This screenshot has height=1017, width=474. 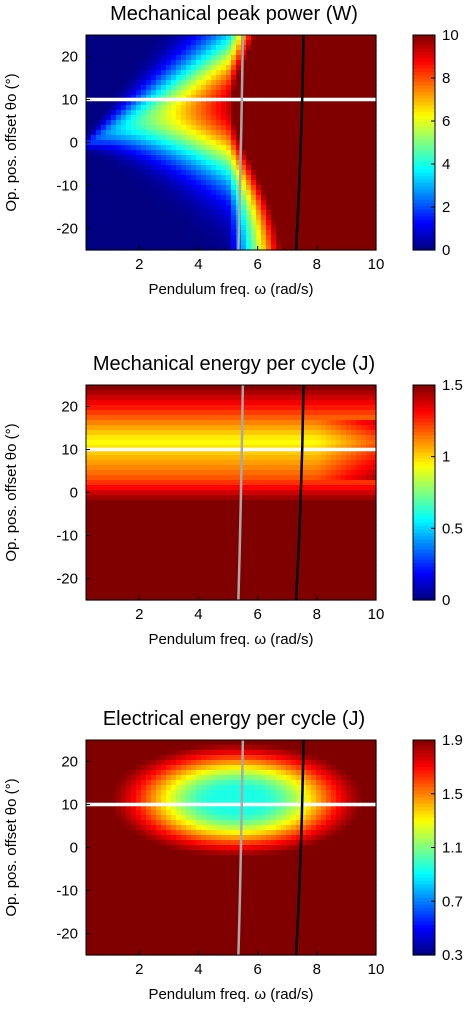 I want to click on colorbar-tick-label: 1, so click(x=446, y=457).